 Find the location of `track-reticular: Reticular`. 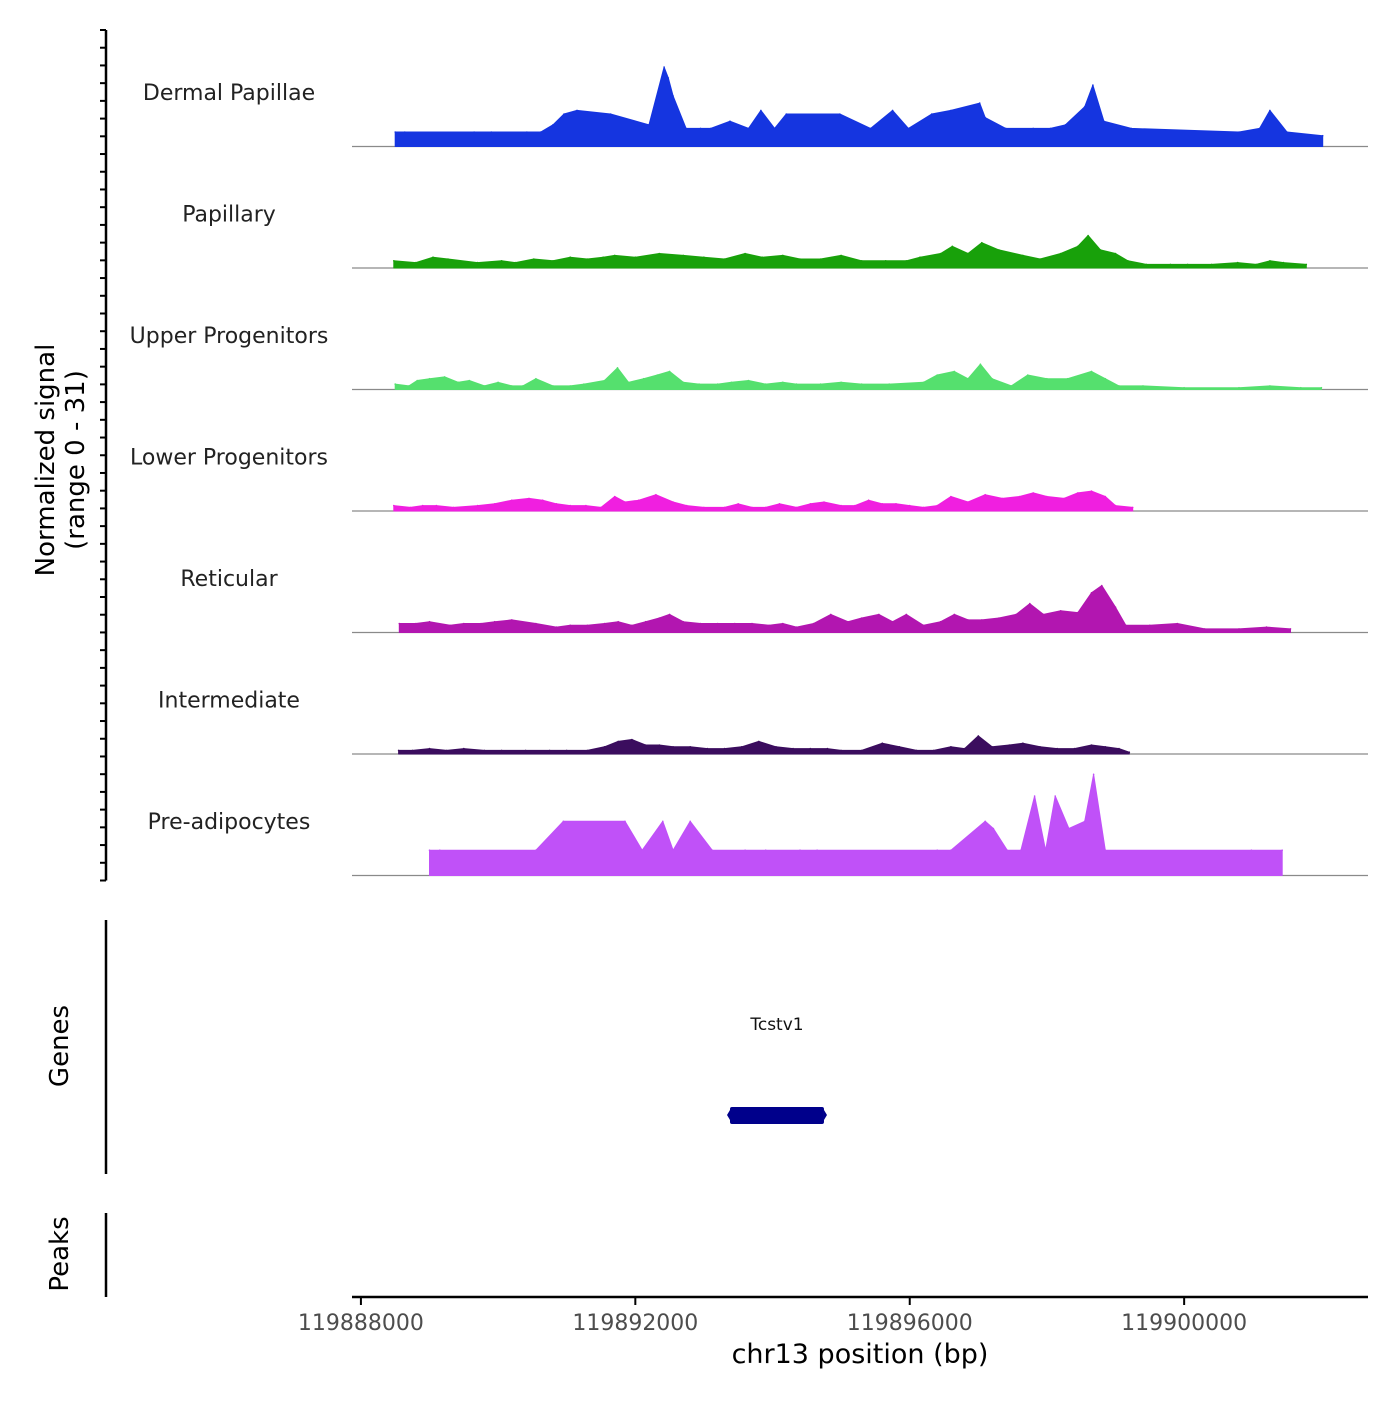

track-reticular: Reticular is located at coordinates (774, 600).